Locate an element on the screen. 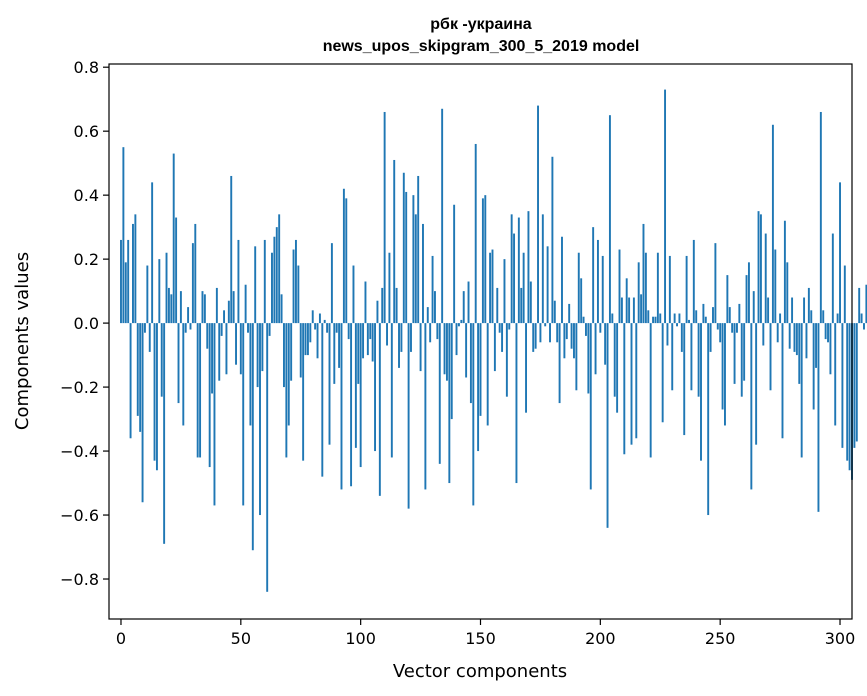  y-tick-label: −0.4 is located at coordinates (79, 451).